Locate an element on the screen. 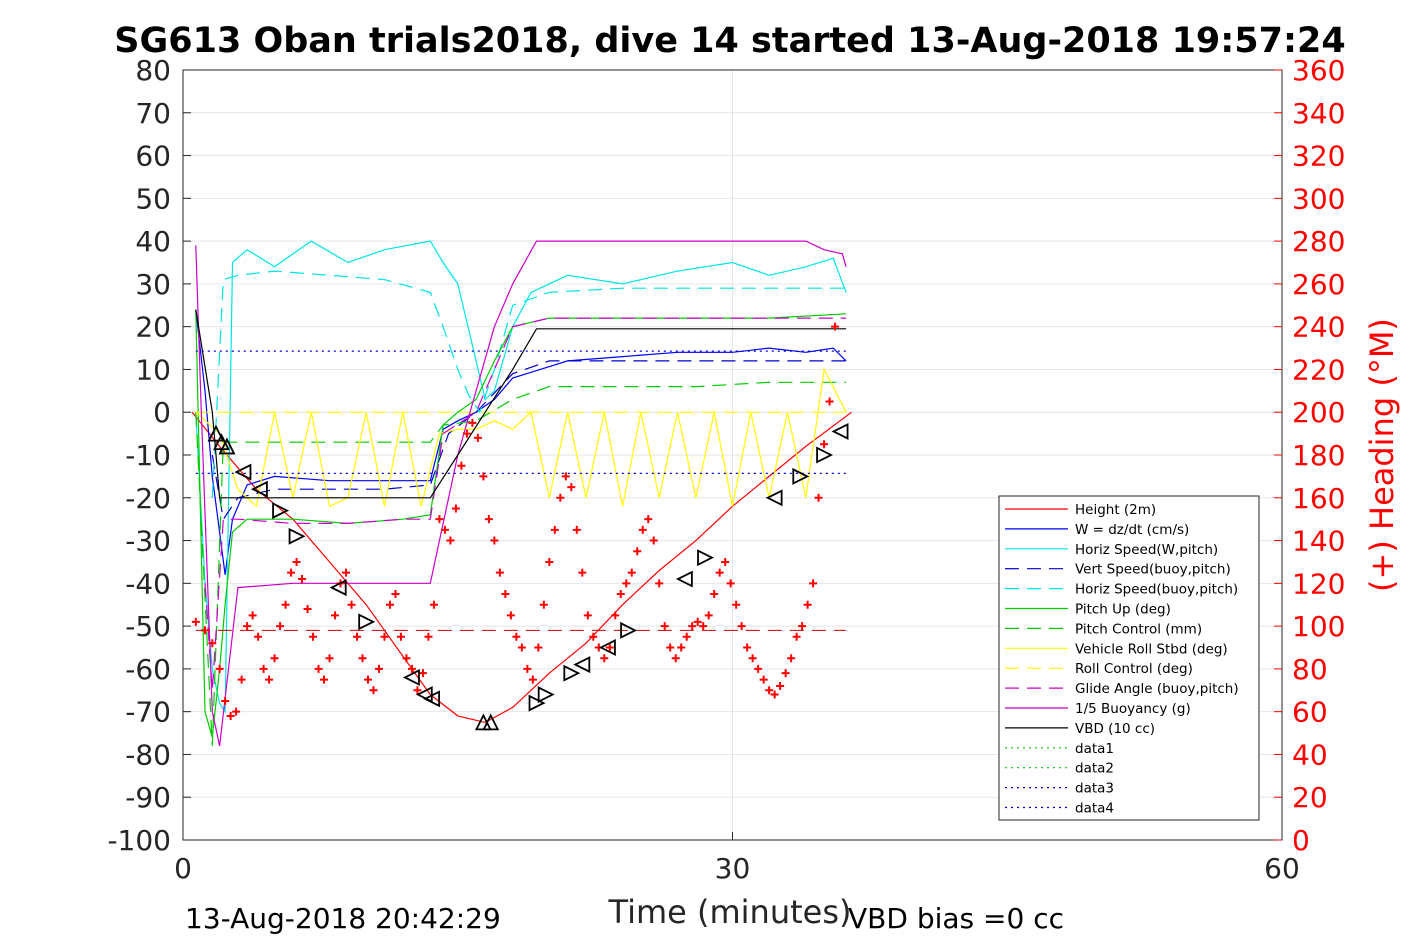 Image resolution: width=1417 pixels, height=945 pixels. y-tick-label: 60 is located at coordinates (153, 156).